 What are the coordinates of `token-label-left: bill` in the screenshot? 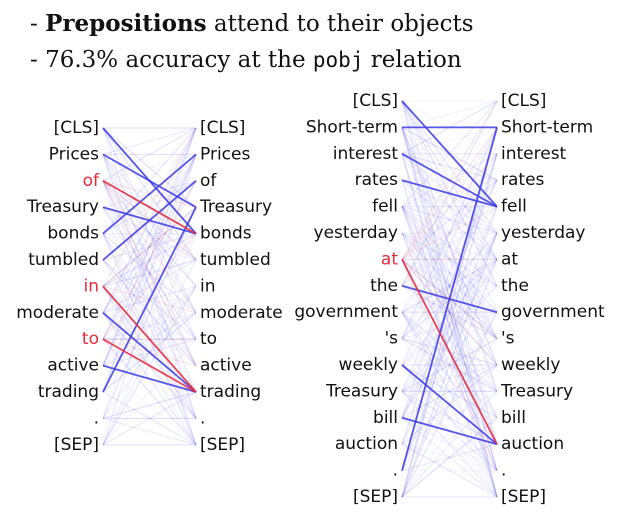 It's located at (385, 418).